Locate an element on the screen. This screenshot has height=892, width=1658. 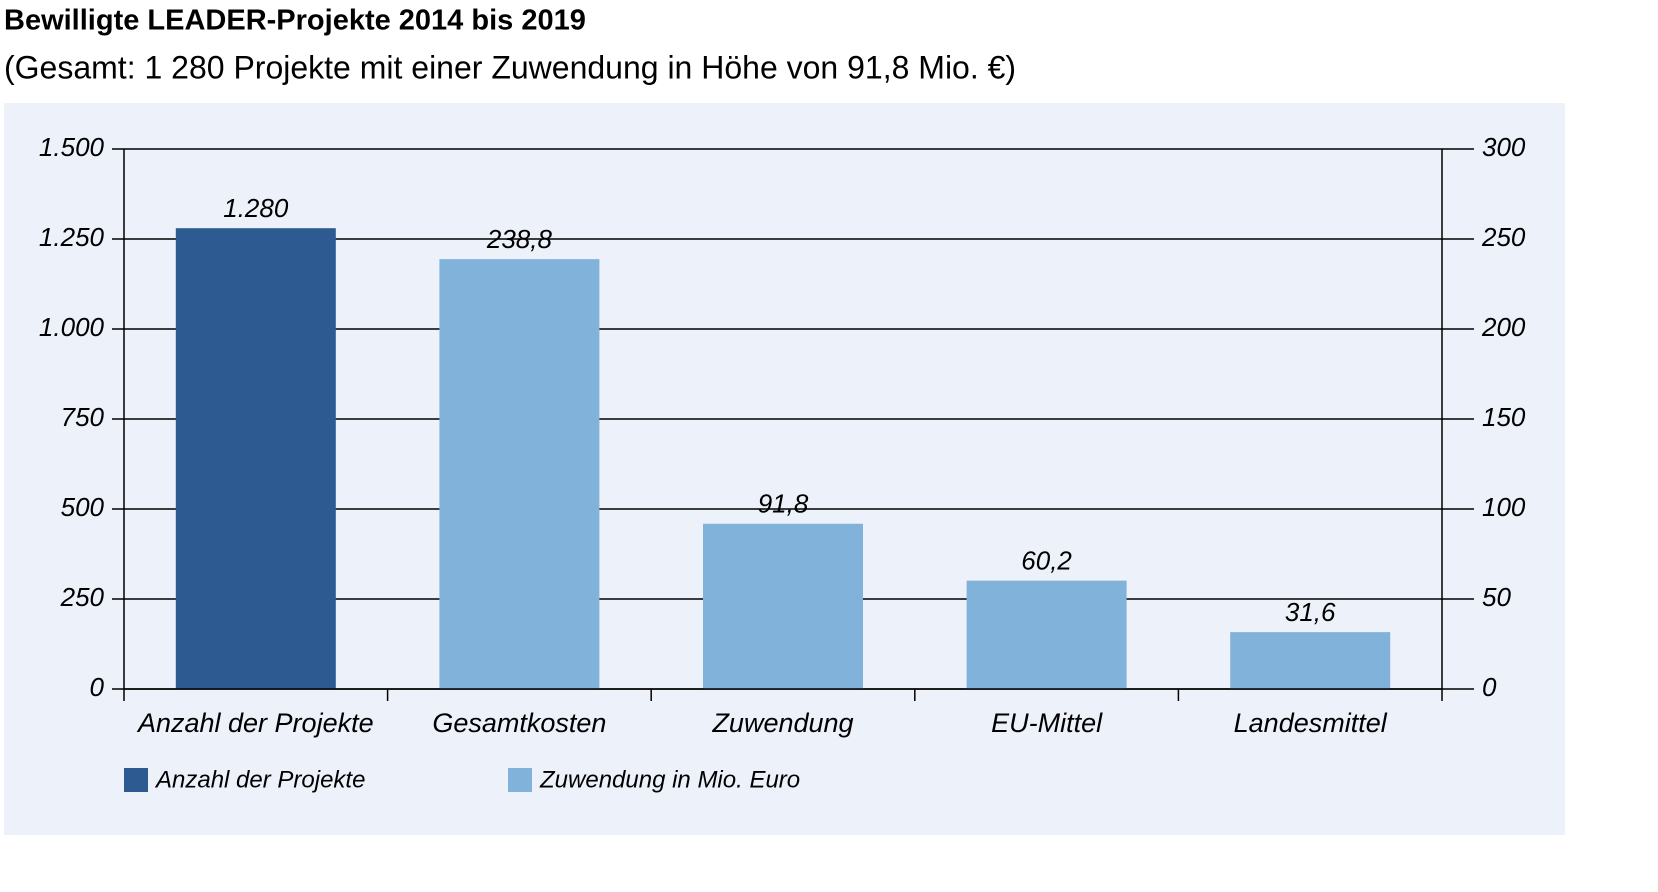
value-label: 91,8 is located at coordinates (783, 504).